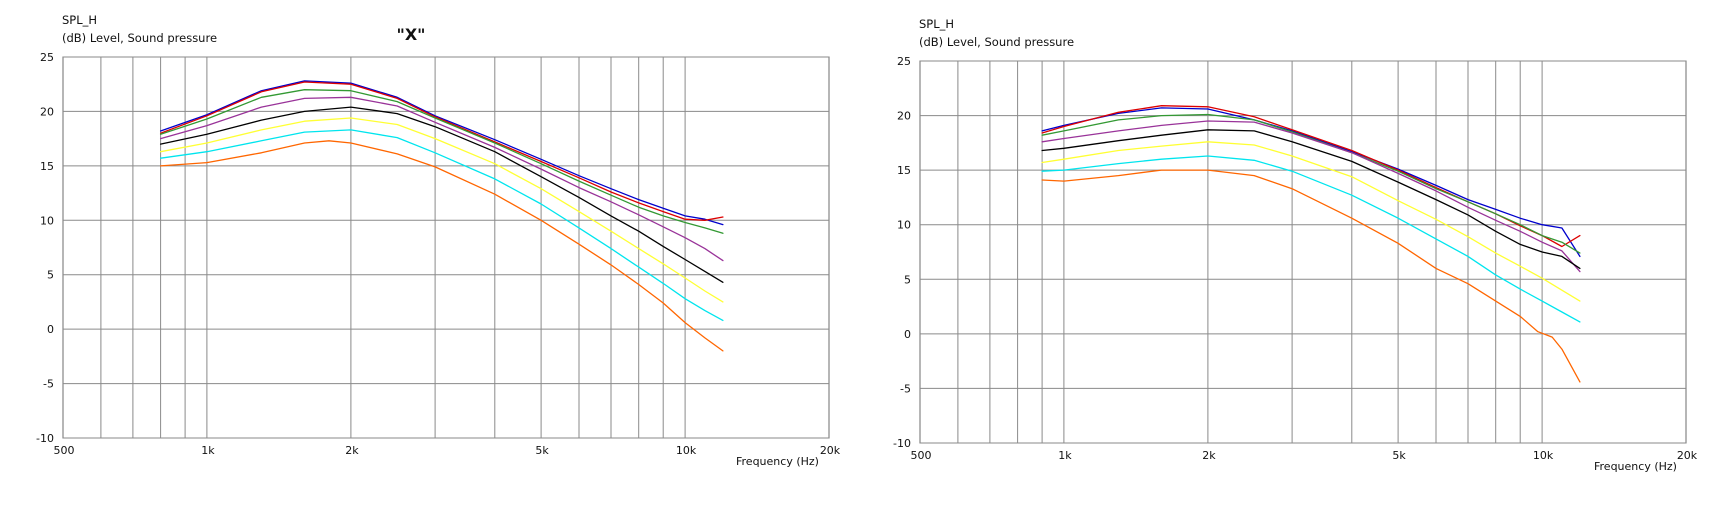 The height and width of the screenshot is (510, 1723). I want to click on chart-right-y-tick-label: 15, so click(904, 170).